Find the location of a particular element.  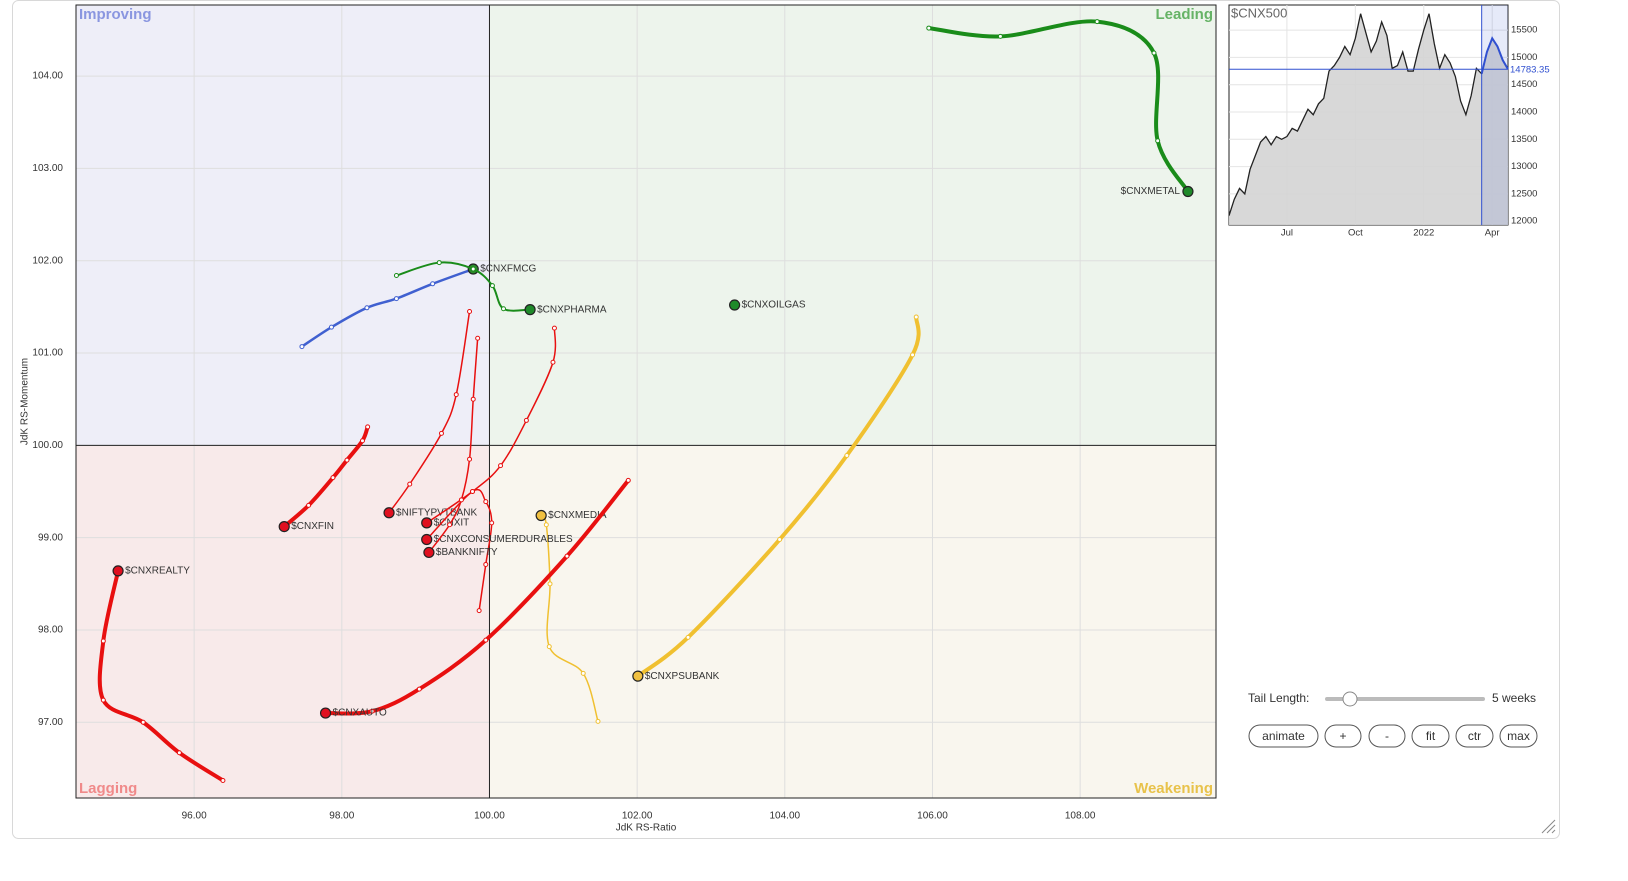

chart-title: $CNX500 is located at coordinates (1259, 12).